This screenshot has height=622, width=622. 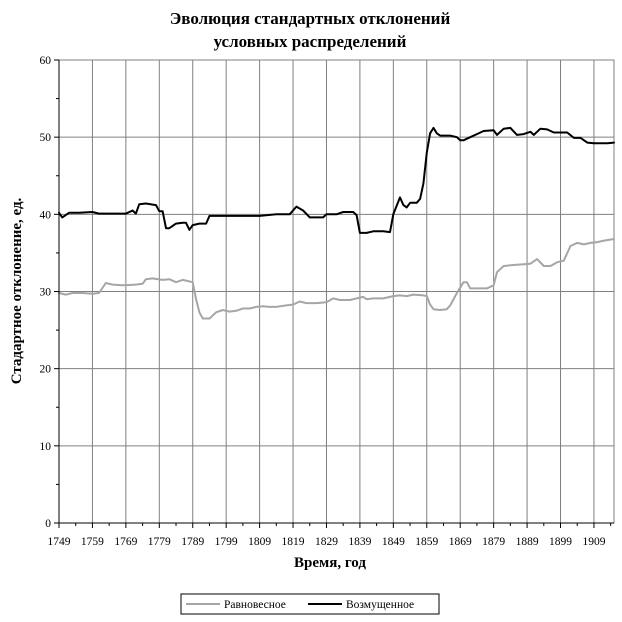 What do you see at coordinates (46, 61) in the screenshot?
I see `y-tick-label: 60` at bounding box center [46, 61].